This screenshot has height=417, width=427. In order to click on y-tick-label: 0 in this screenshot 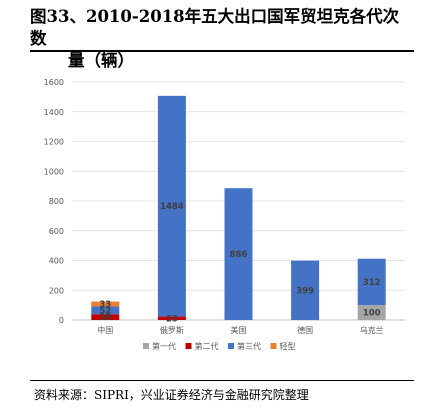, I will do `click(61, 320)`.